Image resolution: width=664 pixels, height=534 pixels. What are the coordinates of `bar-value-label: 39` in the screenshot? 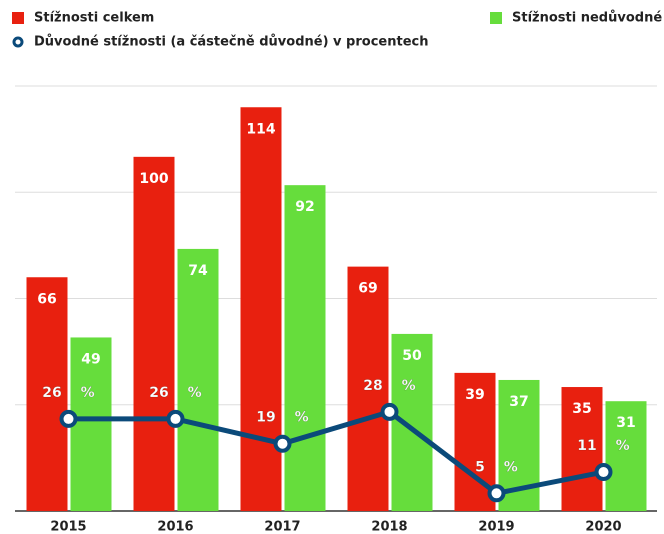 It's located at (474, 395).